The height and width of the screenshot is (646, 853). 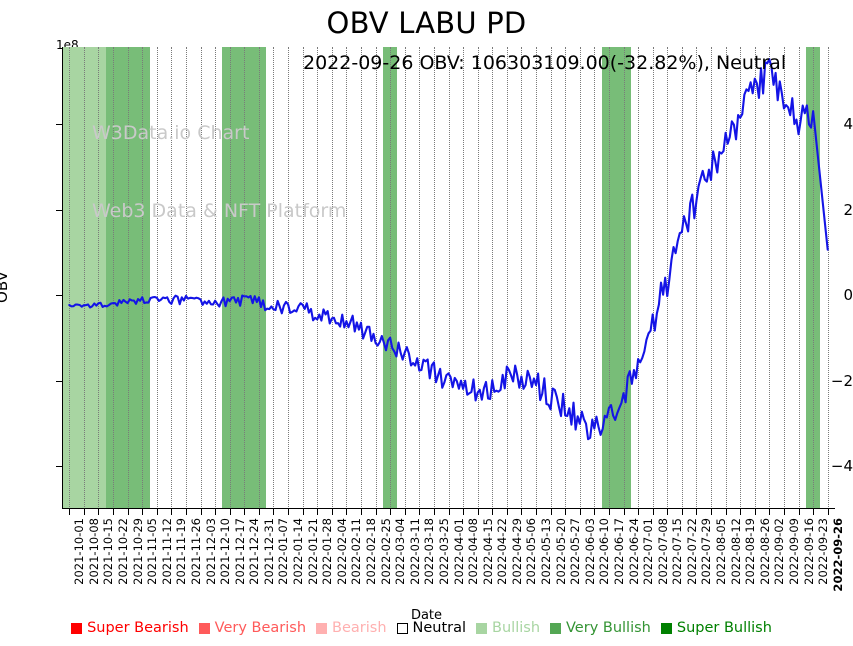 What do you see at coordinates (823, 551) in the screenshot?
I see `x-tick-label: 2022-09-23` at bounding box center [823, 551].